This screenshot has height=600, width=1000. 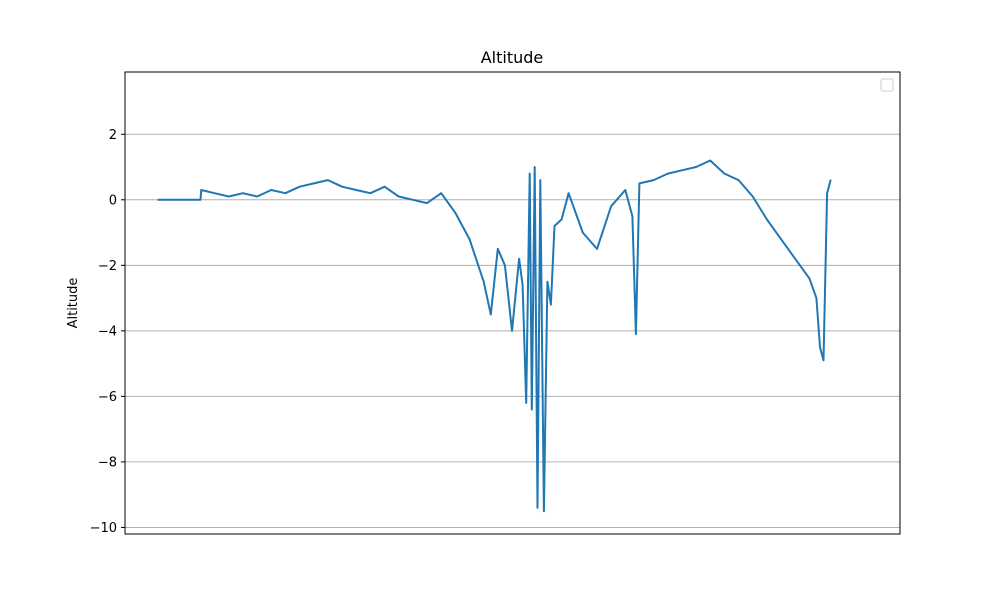 I want to click on y-tick-label: −8, so click(x=107, y=462).